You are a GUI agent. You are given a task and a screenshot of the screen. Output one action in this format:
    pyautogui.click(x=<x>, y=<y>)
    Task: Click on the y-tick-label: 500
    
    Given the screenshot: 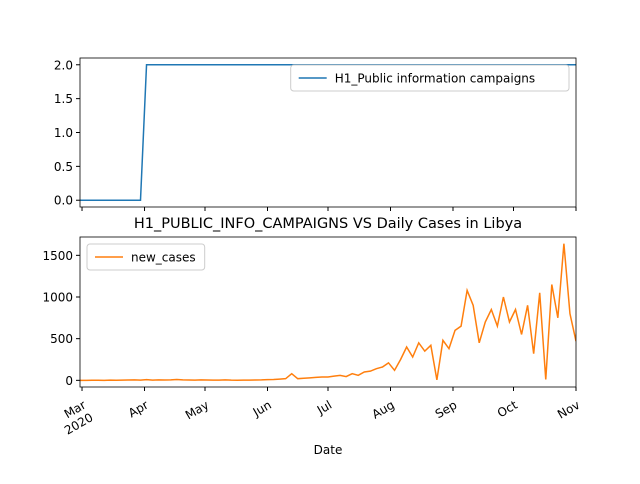 What is the action you would take?
    pyautogui.click(x=61, y=339)
    